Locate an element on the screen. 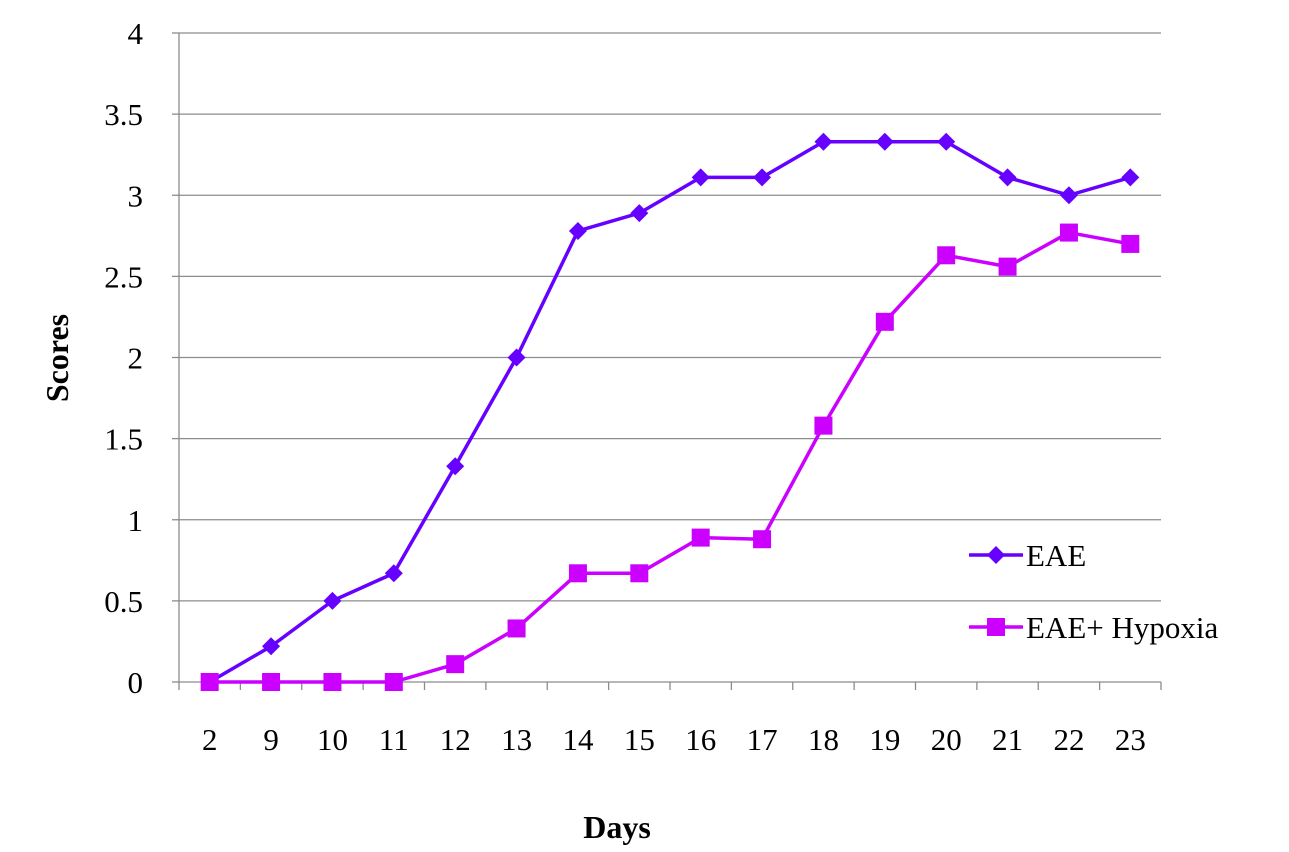  x-tick-label: 11 is located at coordinates (394, 739).